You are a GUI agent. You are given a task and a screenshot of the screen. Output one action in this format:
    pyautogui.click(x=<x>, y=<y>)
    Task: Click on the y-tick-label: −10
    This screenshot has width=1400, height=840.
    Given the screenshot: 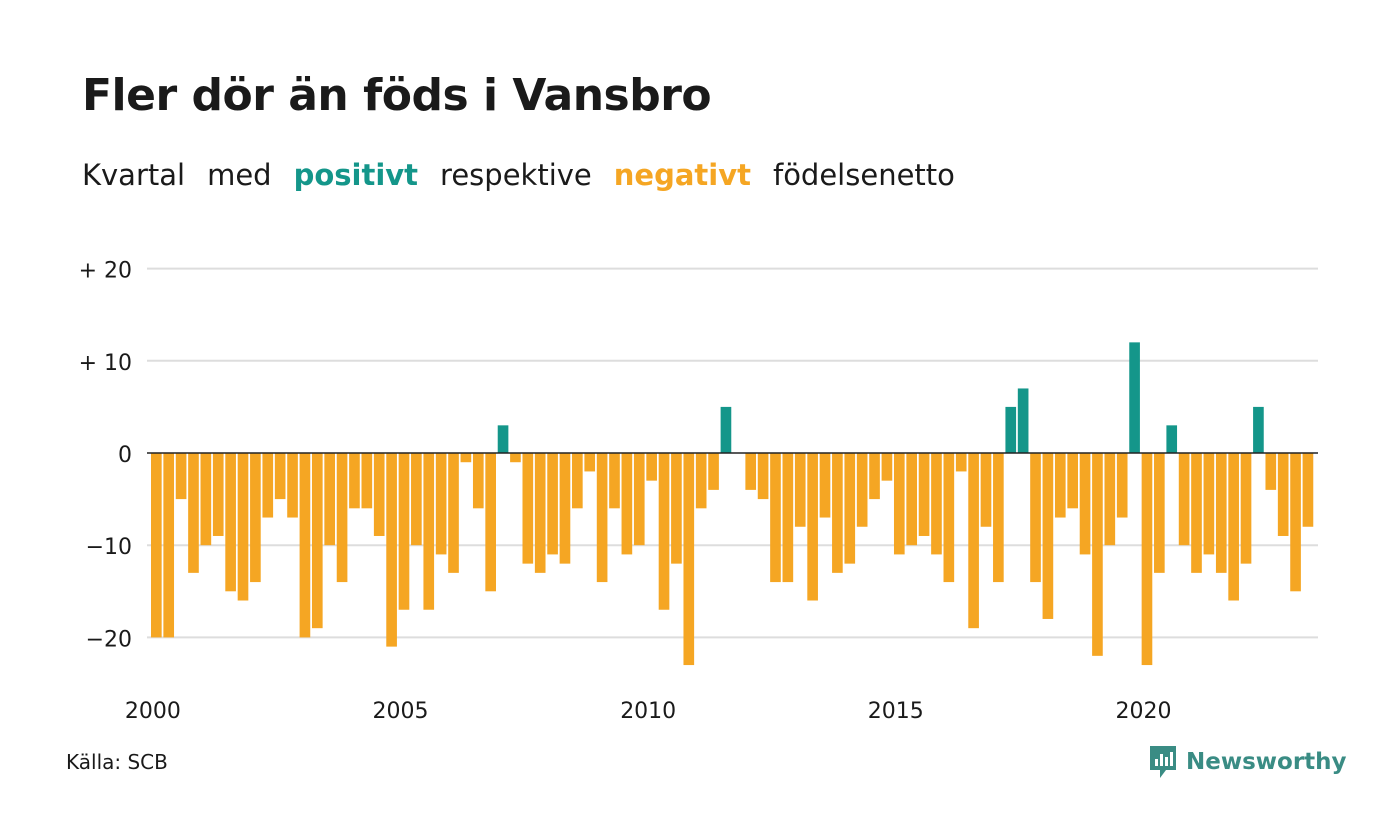 What is the action you would take?
    pyautogui.click(x=109, y=547)
    